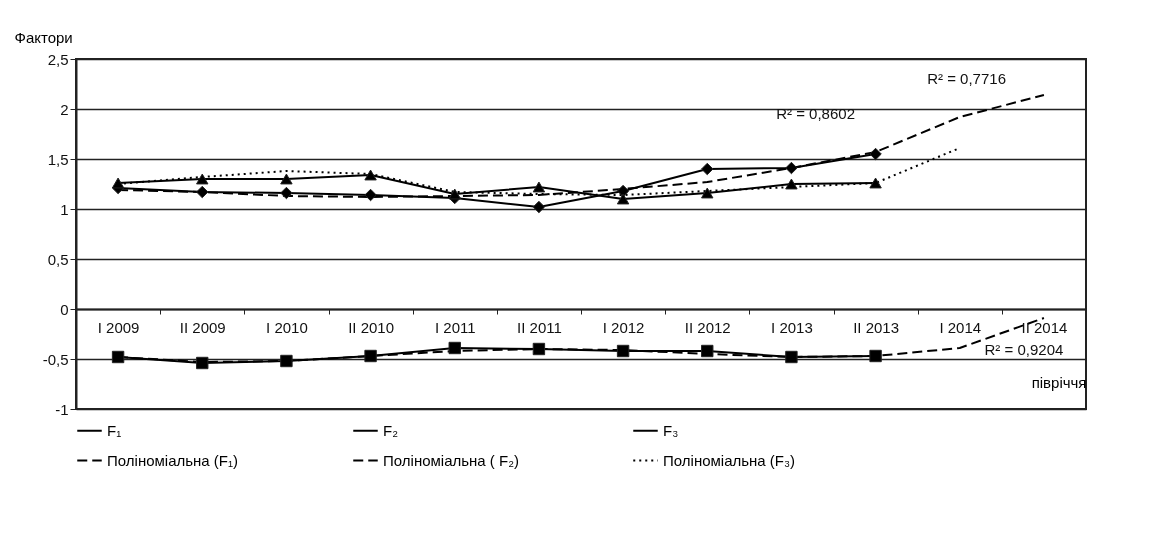 This screenshot has height=540, width=1155. I want to click on y-tick-label: 1,5, so click(58, 159).